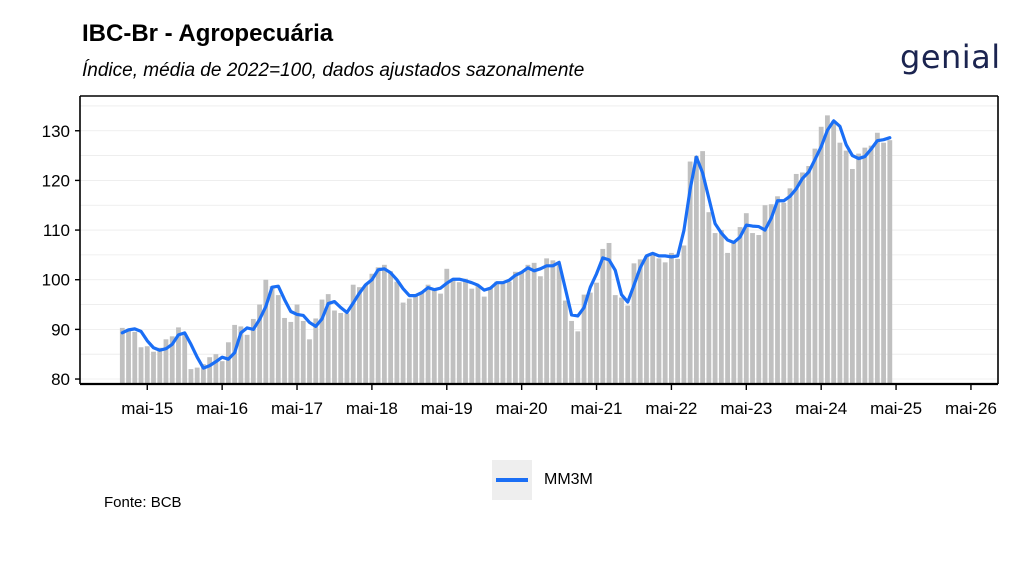  What do you see at coordinates (143, 502) in the screenshot?
I see `source-note: Fonte: BCB` at bounding box center [143, 502].